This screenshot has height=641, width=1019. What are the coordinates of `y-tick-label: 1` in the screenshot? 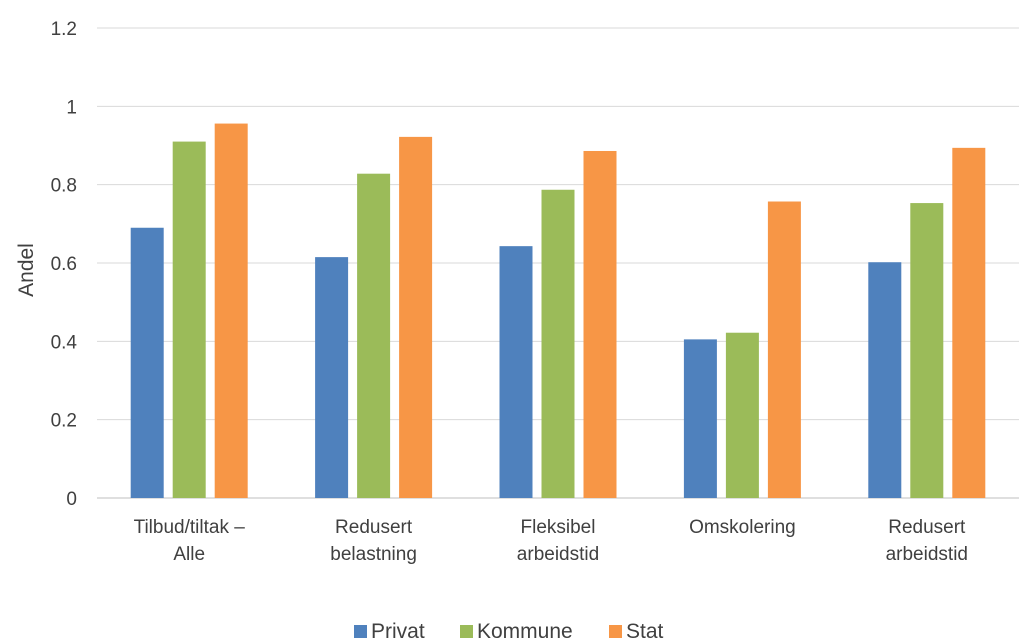 It's located at (71, 107).